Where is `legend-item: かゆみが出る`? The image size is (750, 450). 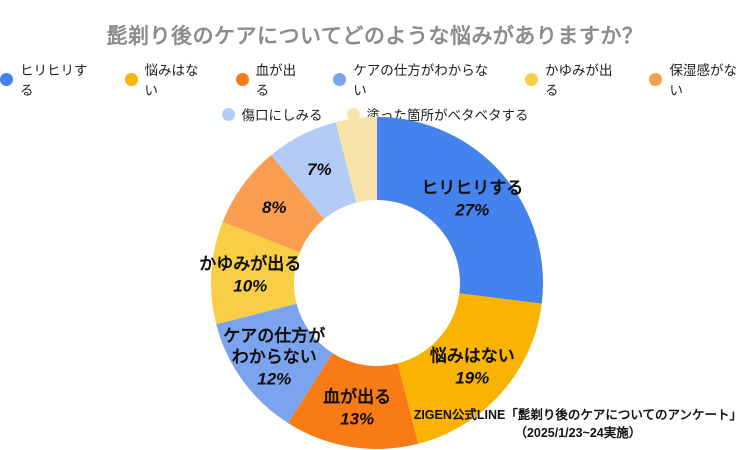
legend-item: かゆみが出る is located at coordinates (575, 79).